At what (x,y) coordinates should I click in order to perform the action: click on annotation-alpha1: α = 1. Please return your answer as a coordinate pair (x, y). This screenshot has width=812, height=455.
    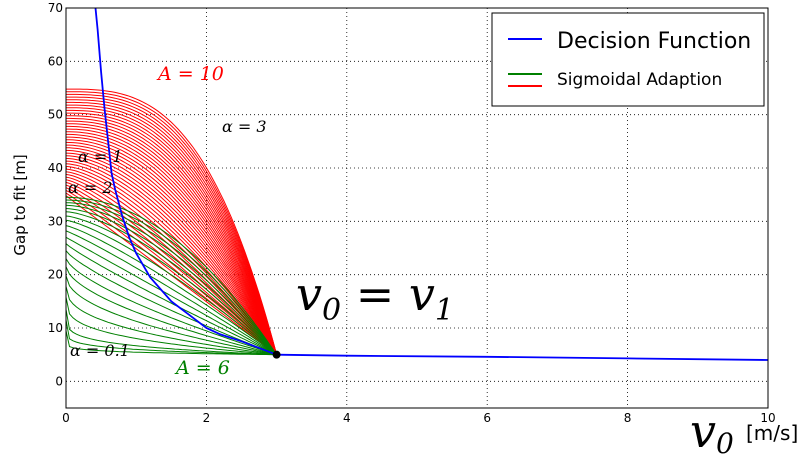
    Looking at the image, I should click on (100, 156).